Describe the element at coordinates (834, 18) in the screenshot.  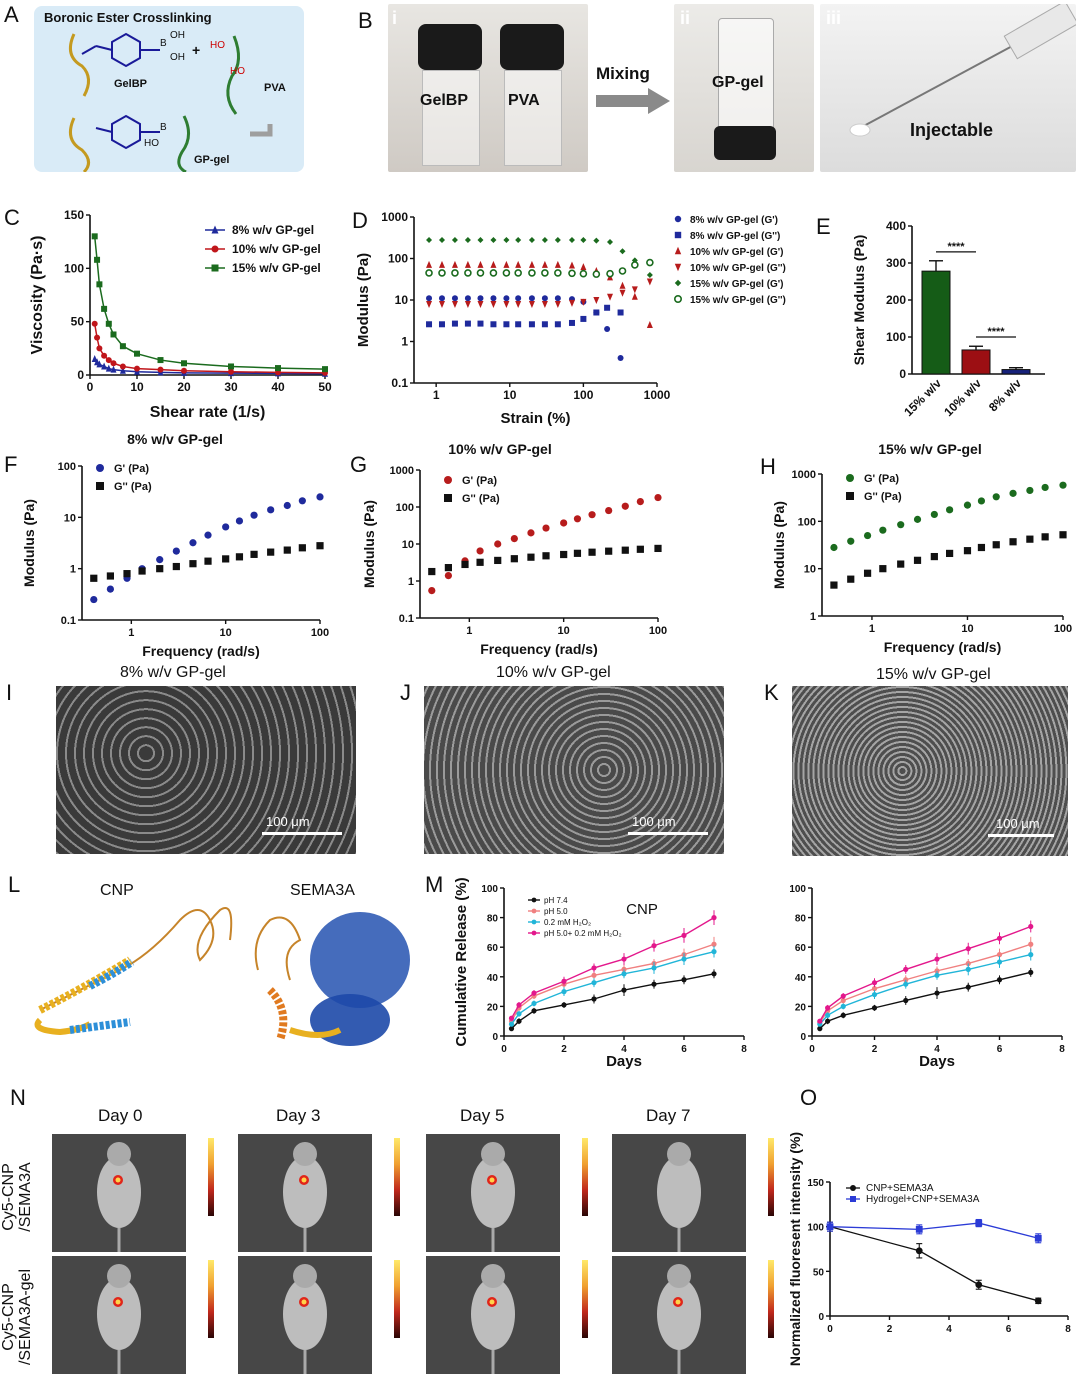
I see `photo-label-iii: iii` at that location.